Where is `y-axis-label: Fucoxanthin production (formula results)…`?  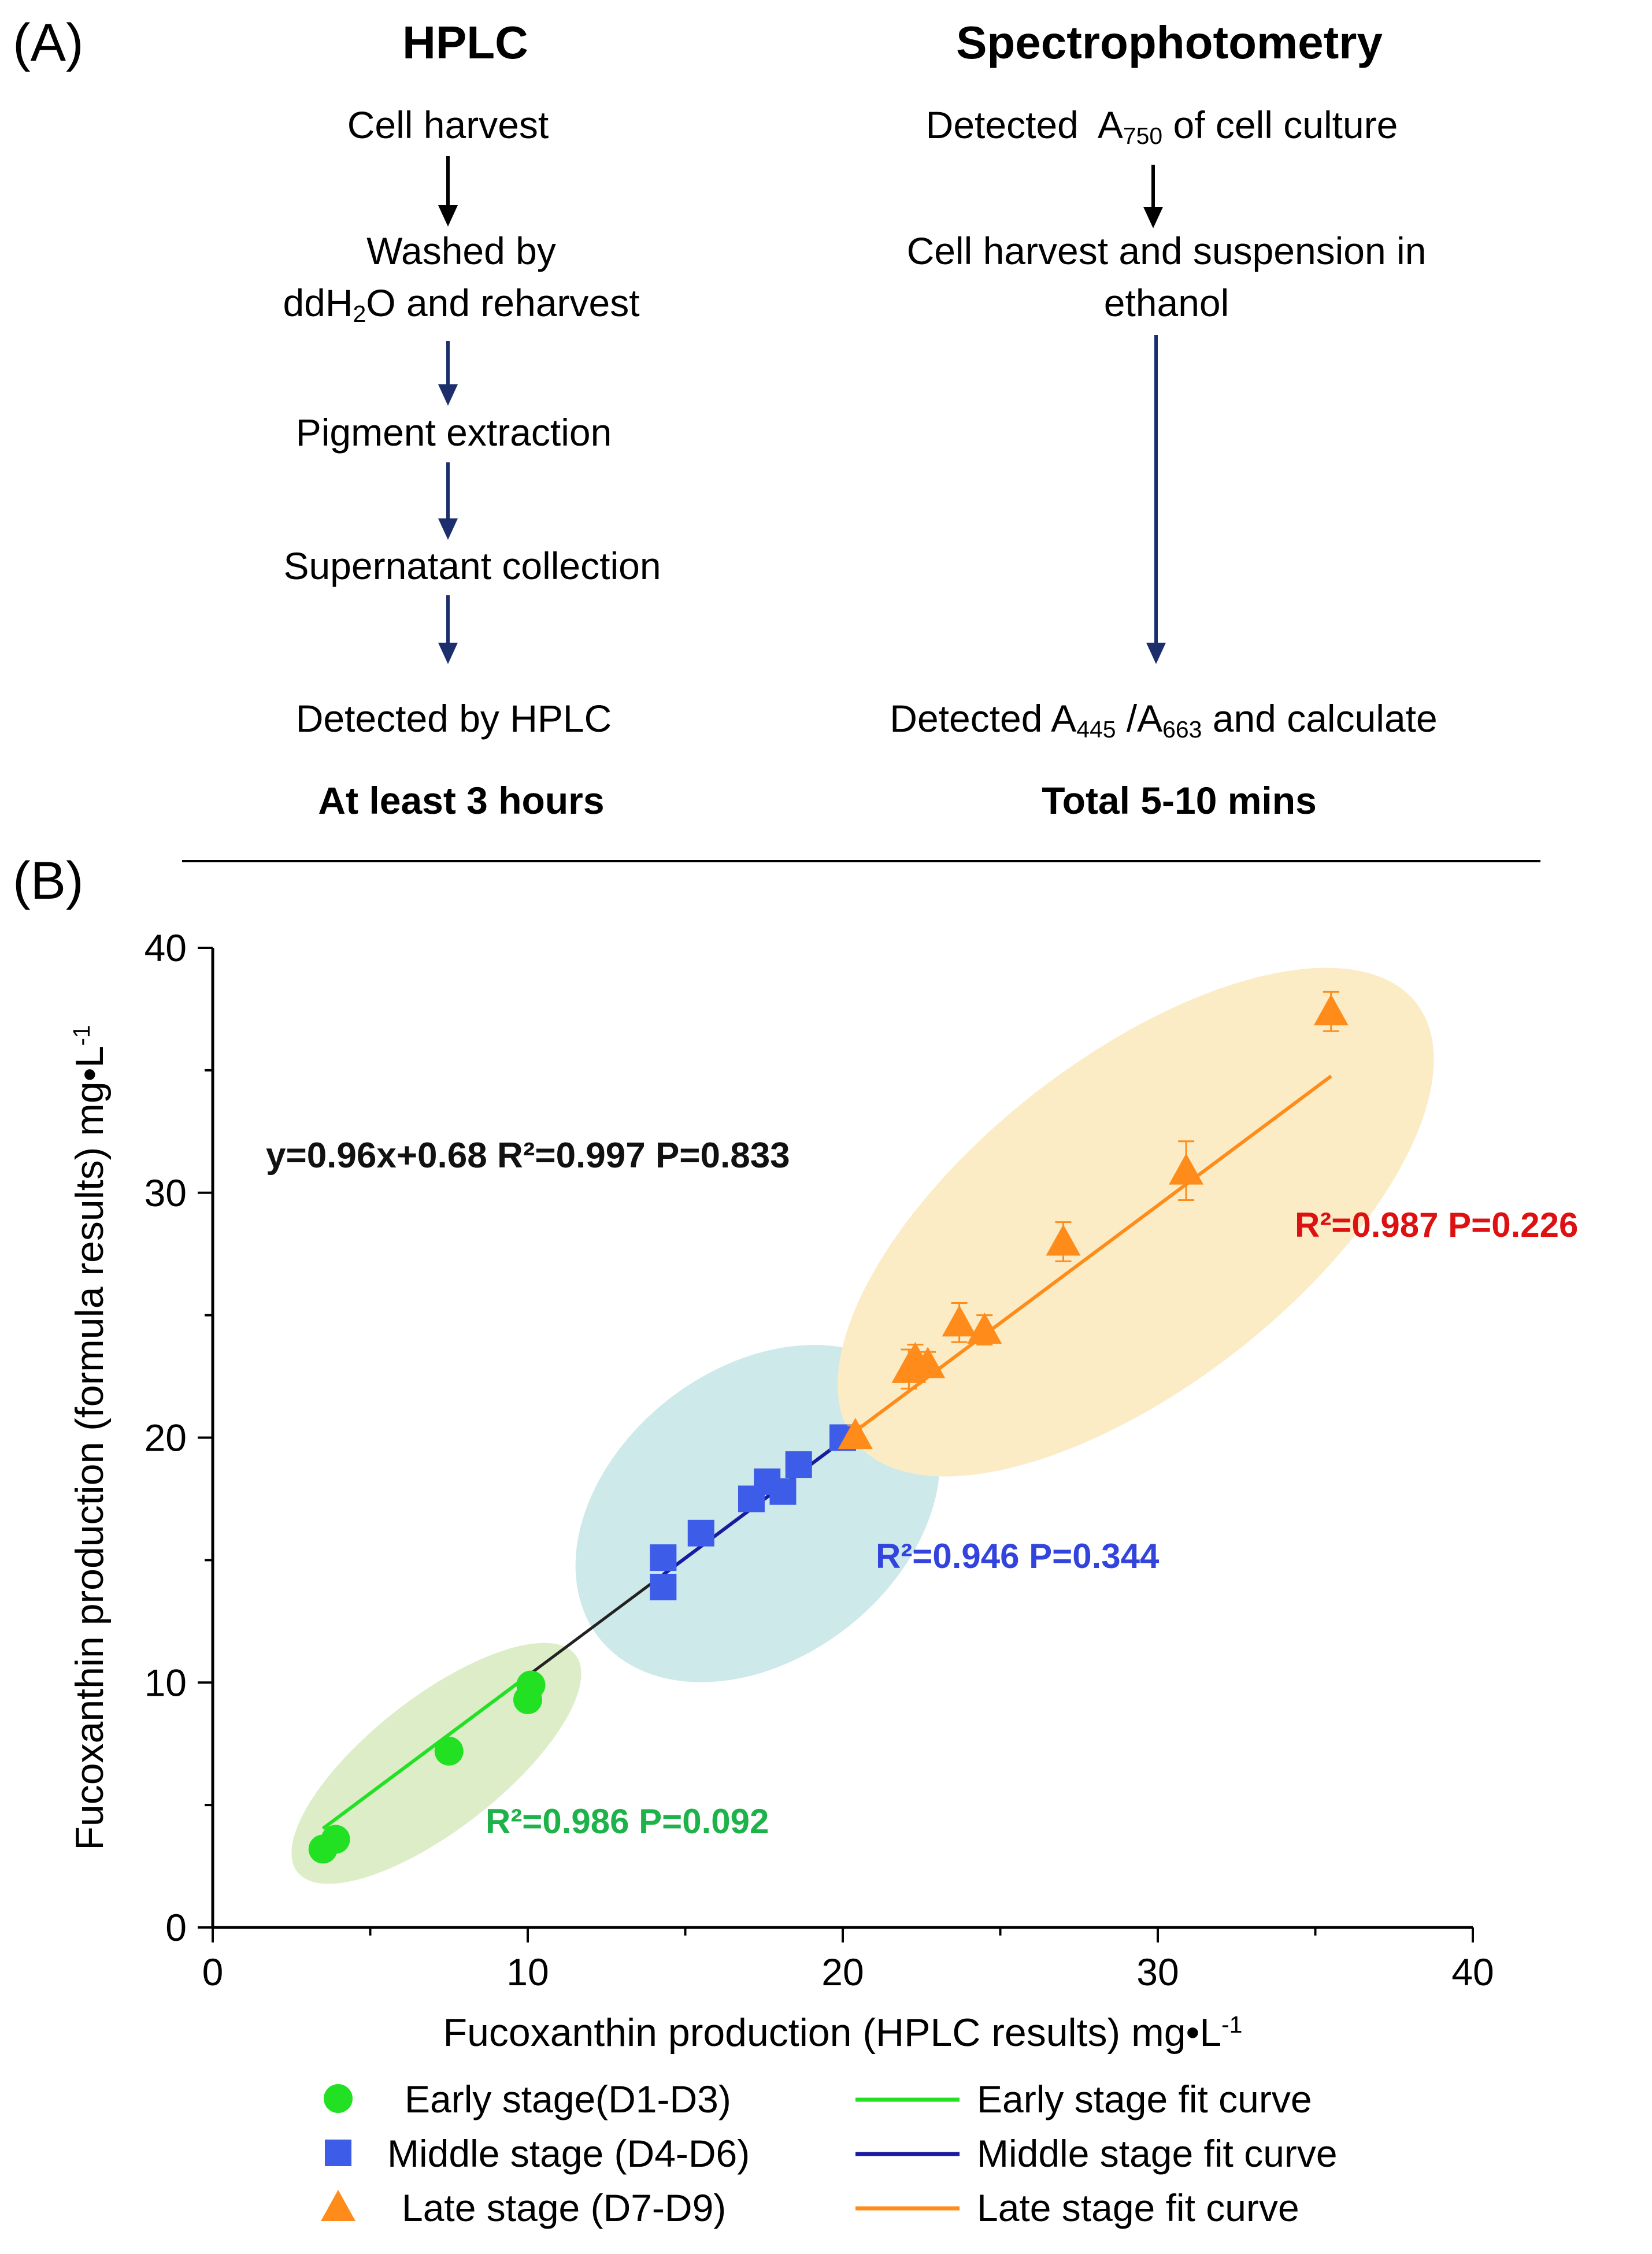 y-axis-label: Fucoxanthin production (formula results)… is located at coordinates (90, 1437).